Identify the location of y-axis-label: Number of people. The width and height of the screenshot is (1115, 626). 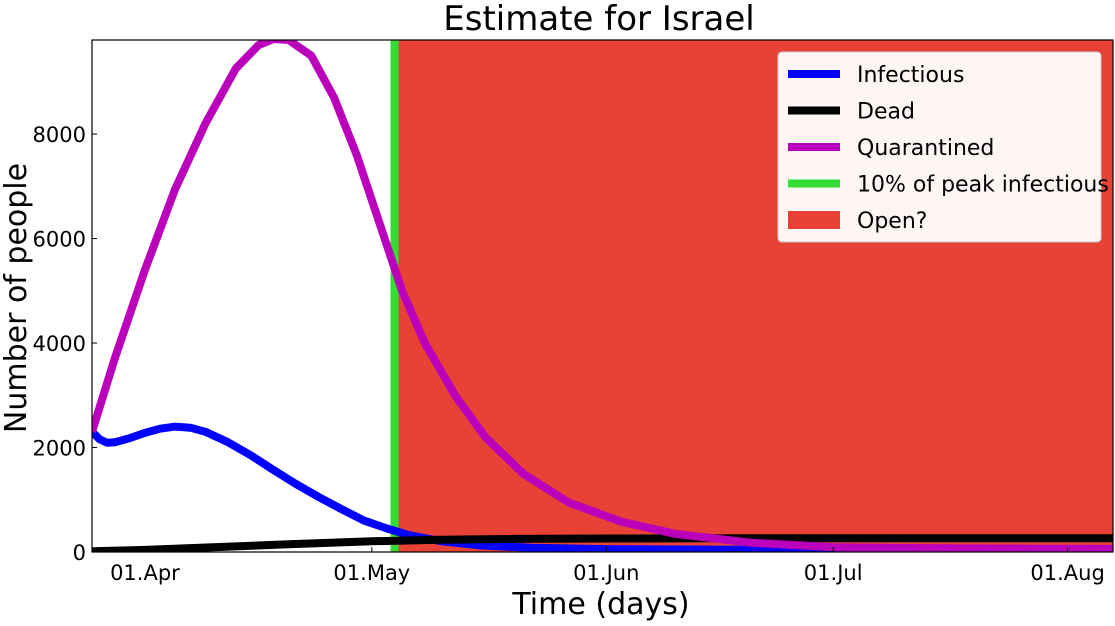
(17, 298).